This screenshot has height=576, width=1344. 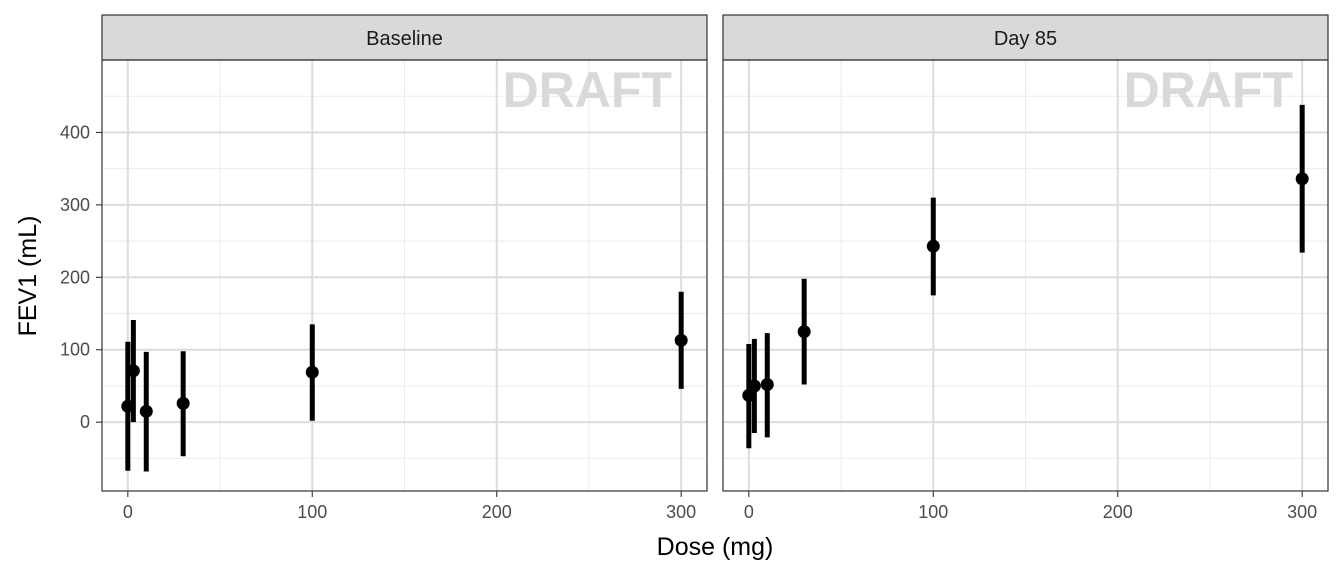 I want to click on y-tick-label: 0, so click(x=85, y=422).